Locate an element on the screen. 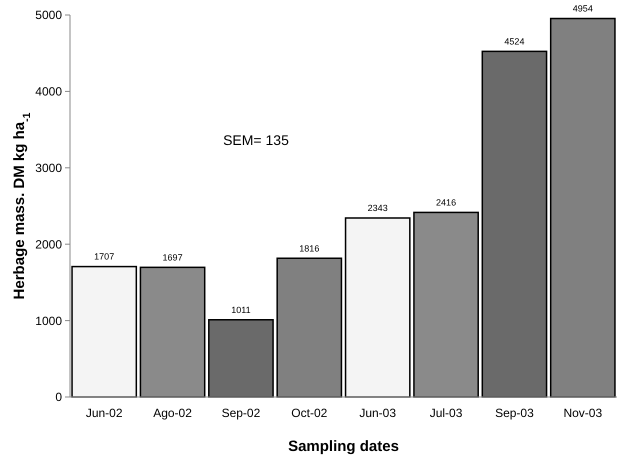  data-label: 1697 is located at coordinates (172, 257).